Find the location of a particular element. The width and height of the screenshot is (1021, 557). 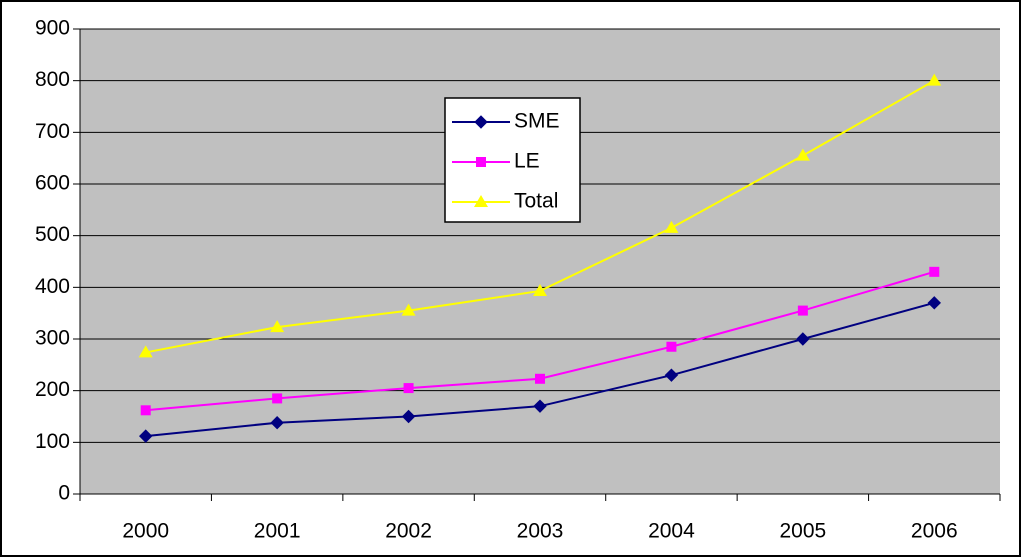

y-tick-label: 900 is located at coordinates (52, 28).